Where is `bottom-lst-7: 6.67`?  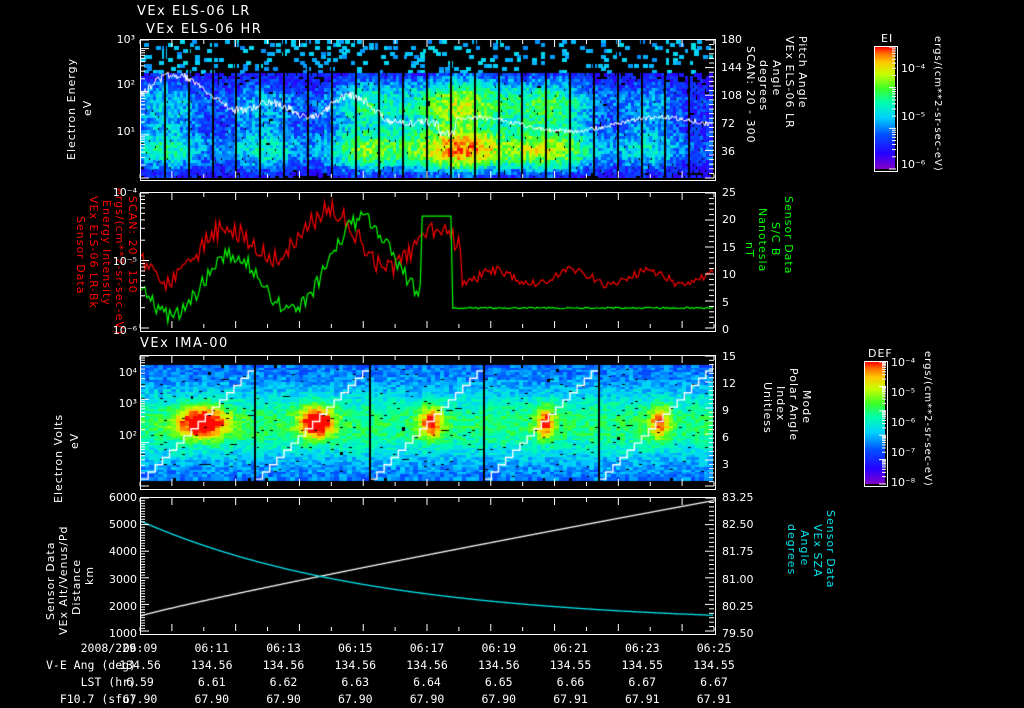
bottom-lst-7: 6.67 is located at coordinates (642, 682).